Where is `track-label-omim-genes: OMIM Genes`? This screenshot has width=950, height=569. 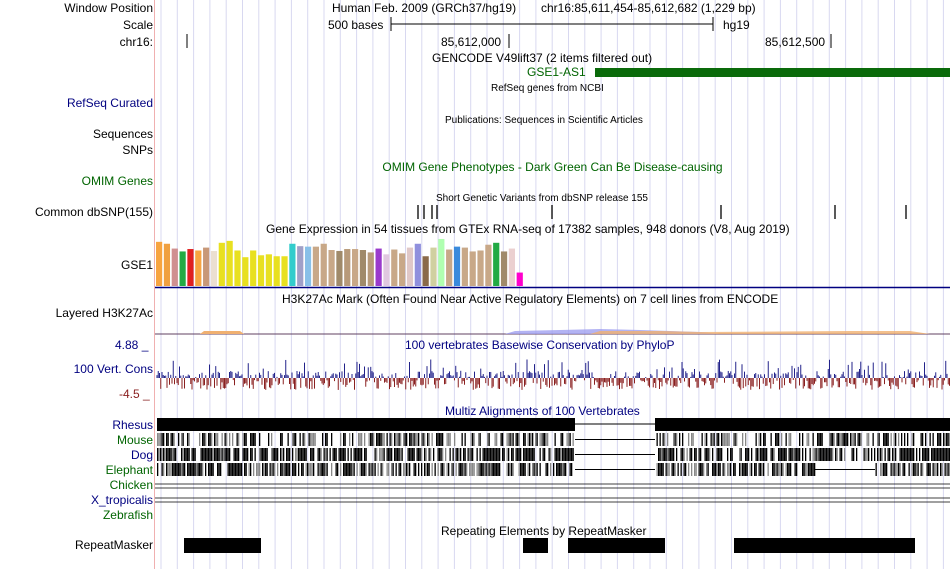
track-label-omim-genes: OMIM Genes is located at coordinates (117, 181).